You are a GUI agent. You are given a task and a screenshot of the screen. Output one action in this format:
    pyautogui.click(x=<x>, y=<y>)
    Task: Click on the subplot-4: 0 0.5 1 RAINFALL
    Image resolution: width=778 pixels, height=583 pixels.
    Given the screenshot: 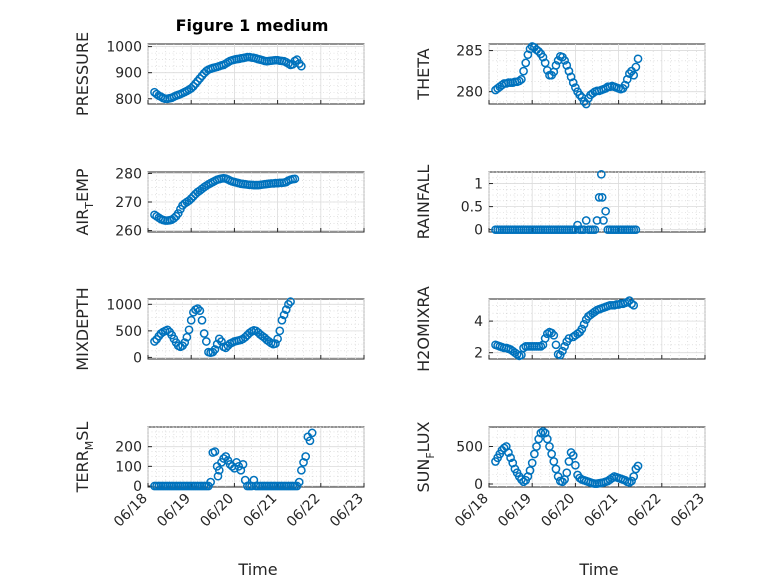 What is the action you would take?
    pyautogui.click(x=560, y=202)
    